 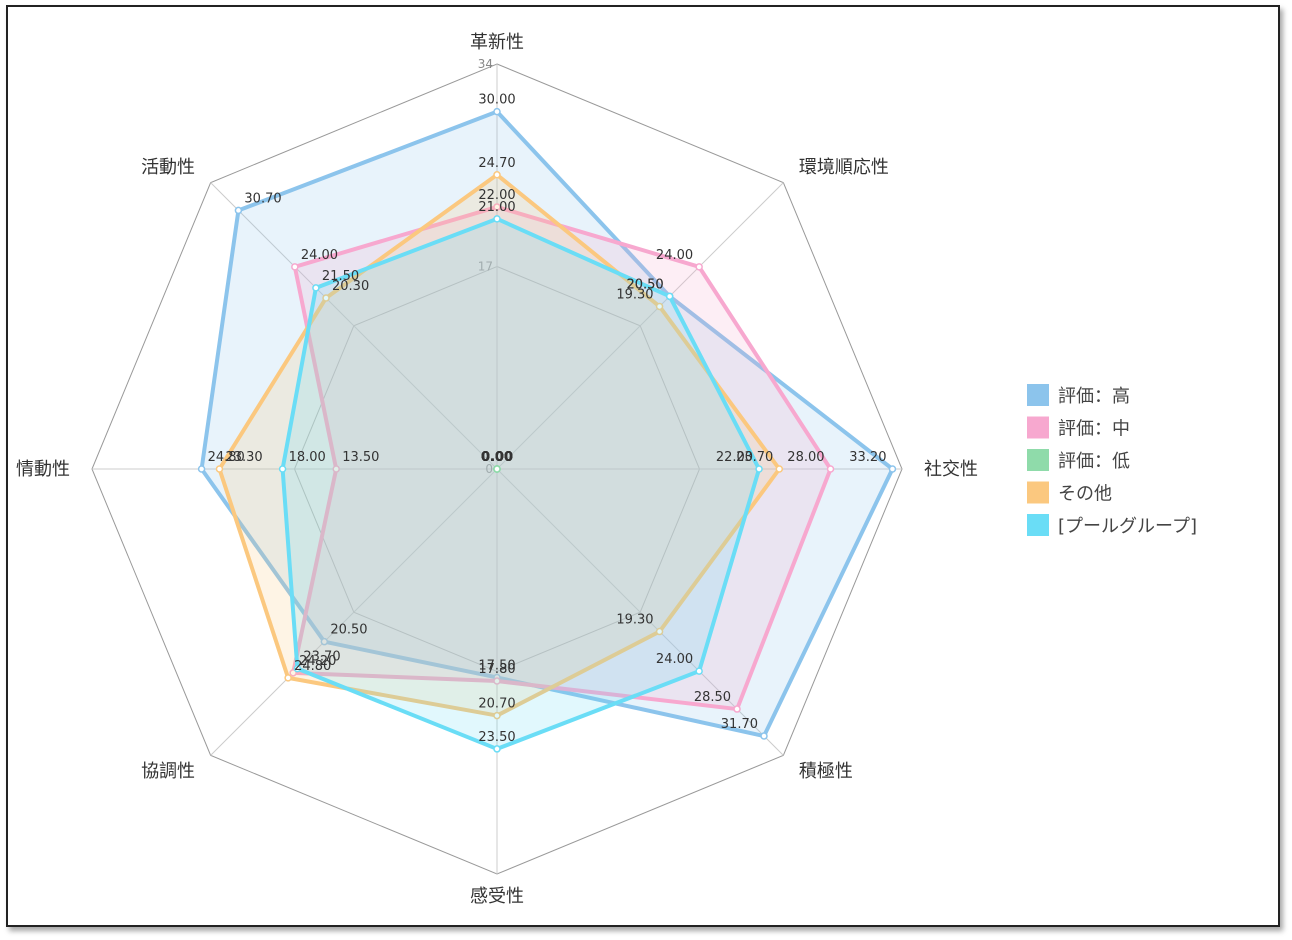 I want to click on axis-label: 革新性, so click(x=497, y=42).